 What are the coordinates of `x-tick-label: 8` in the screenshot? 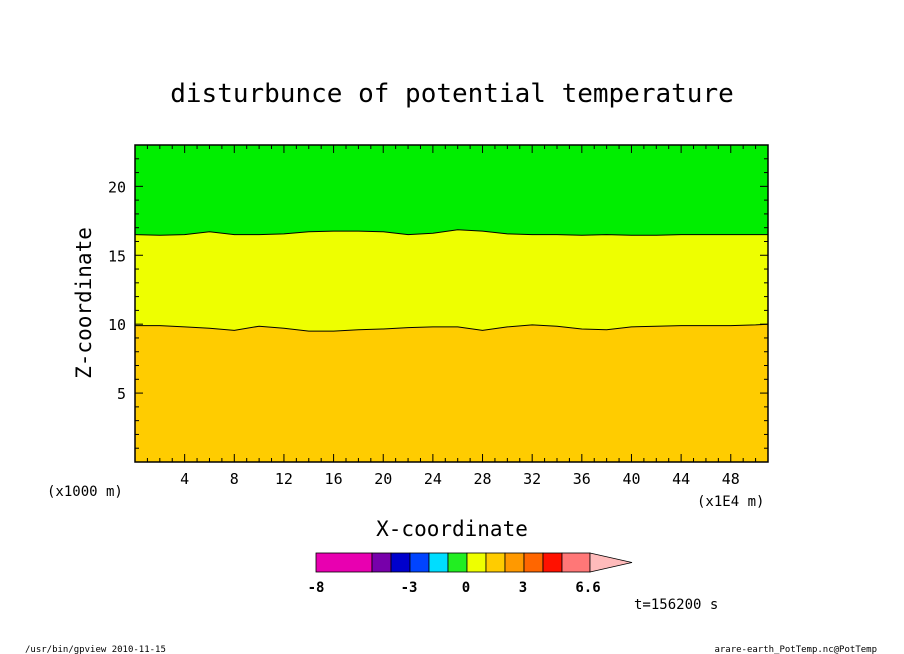 It's located at (234, 479).